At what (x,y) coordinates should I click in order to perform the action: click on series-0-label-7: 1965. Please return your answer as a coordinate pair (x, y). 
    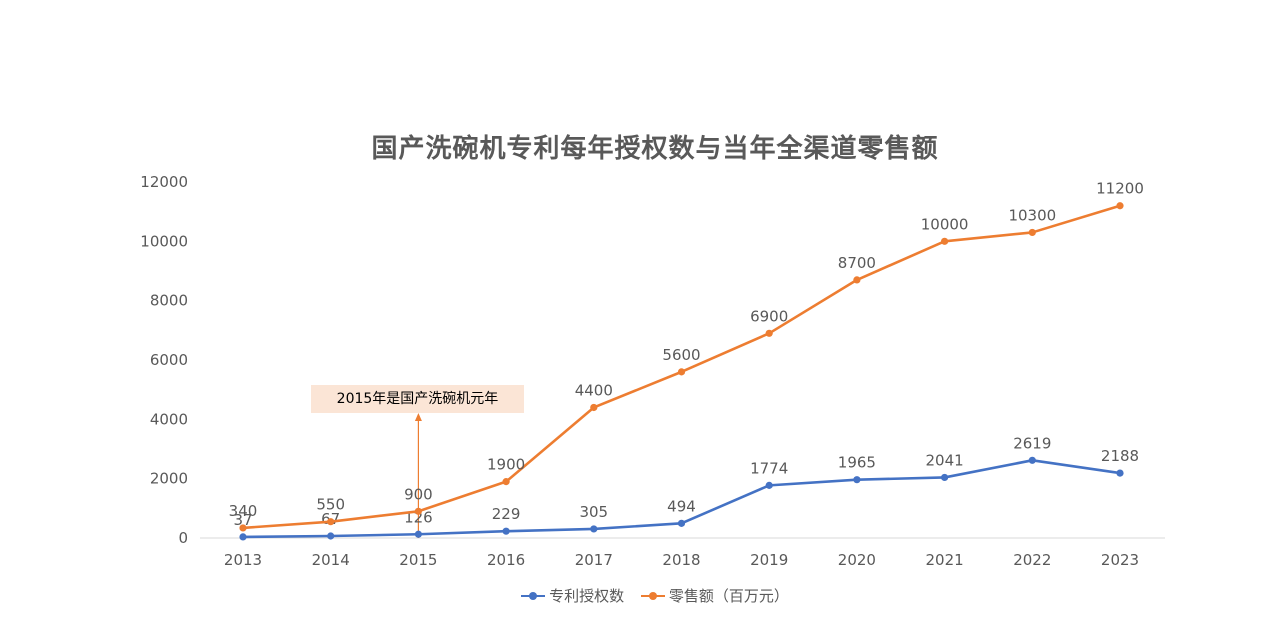
    Looking at the image, I should click on (857, 463).